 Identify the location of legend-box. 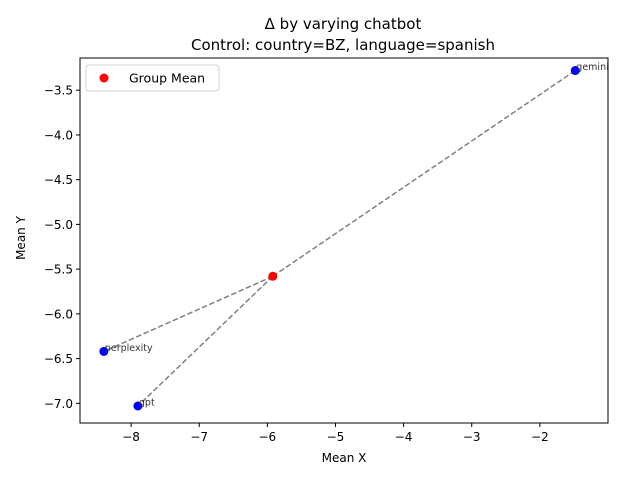
(152, 78).